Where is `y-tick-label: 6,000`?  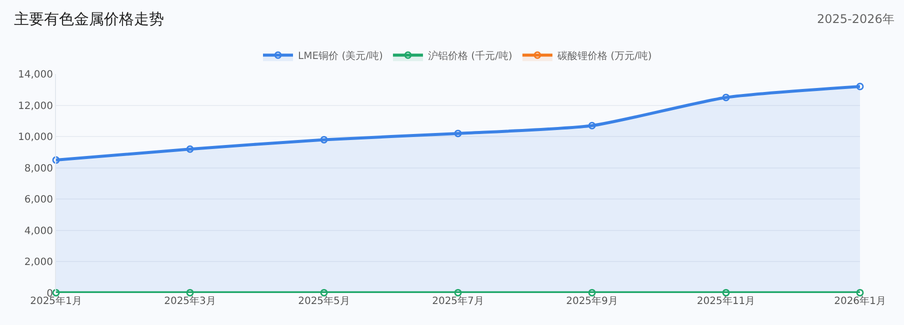 y-tick-label: 6,000 is located at coordinates (38, 200).